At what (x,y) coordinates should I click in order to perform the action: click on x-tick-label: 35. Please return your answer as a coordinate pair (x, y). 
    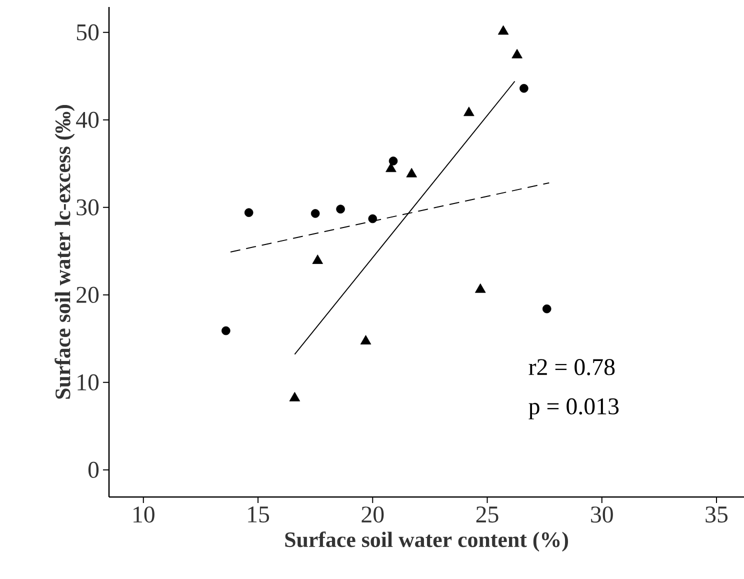
    Looking at the image, I should click on (717, 514).